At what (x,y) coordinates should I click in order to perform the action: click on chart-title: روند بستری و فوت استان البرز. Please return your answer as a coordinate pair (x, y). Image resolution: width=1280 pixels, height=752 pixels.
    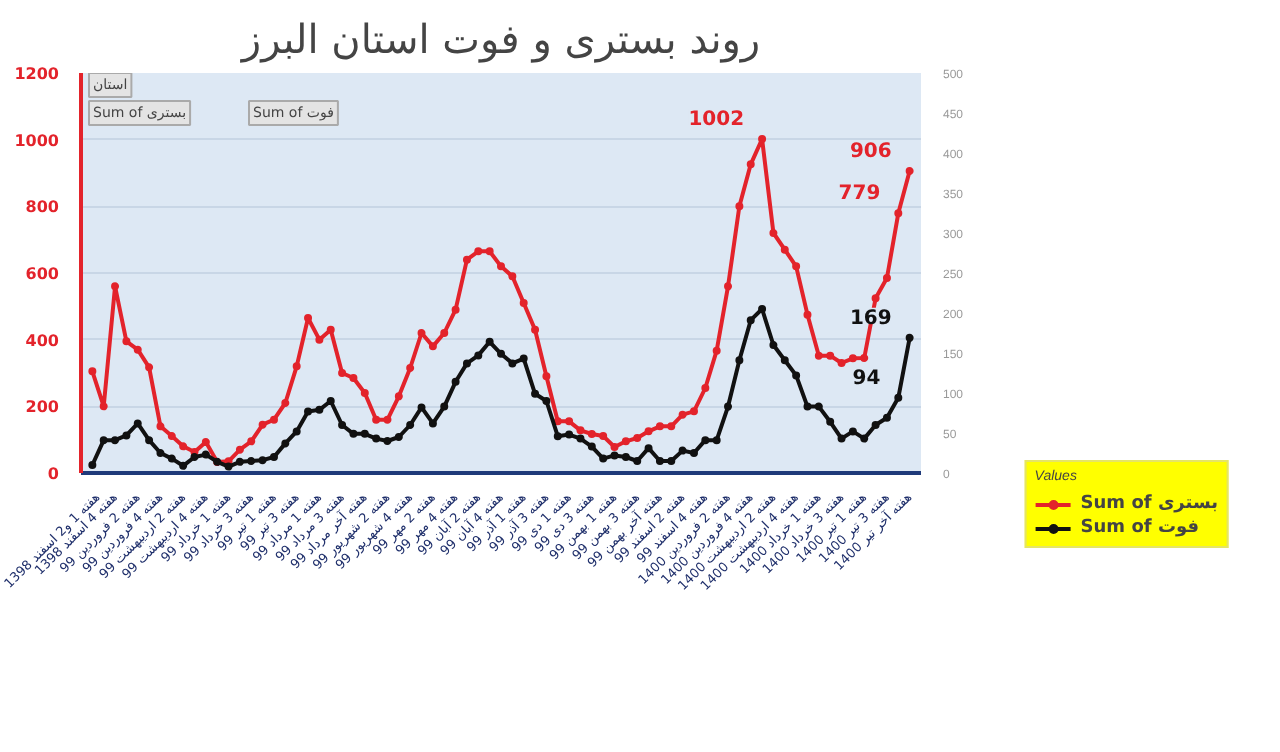
    Looking at the image, I should click on (500, 39).